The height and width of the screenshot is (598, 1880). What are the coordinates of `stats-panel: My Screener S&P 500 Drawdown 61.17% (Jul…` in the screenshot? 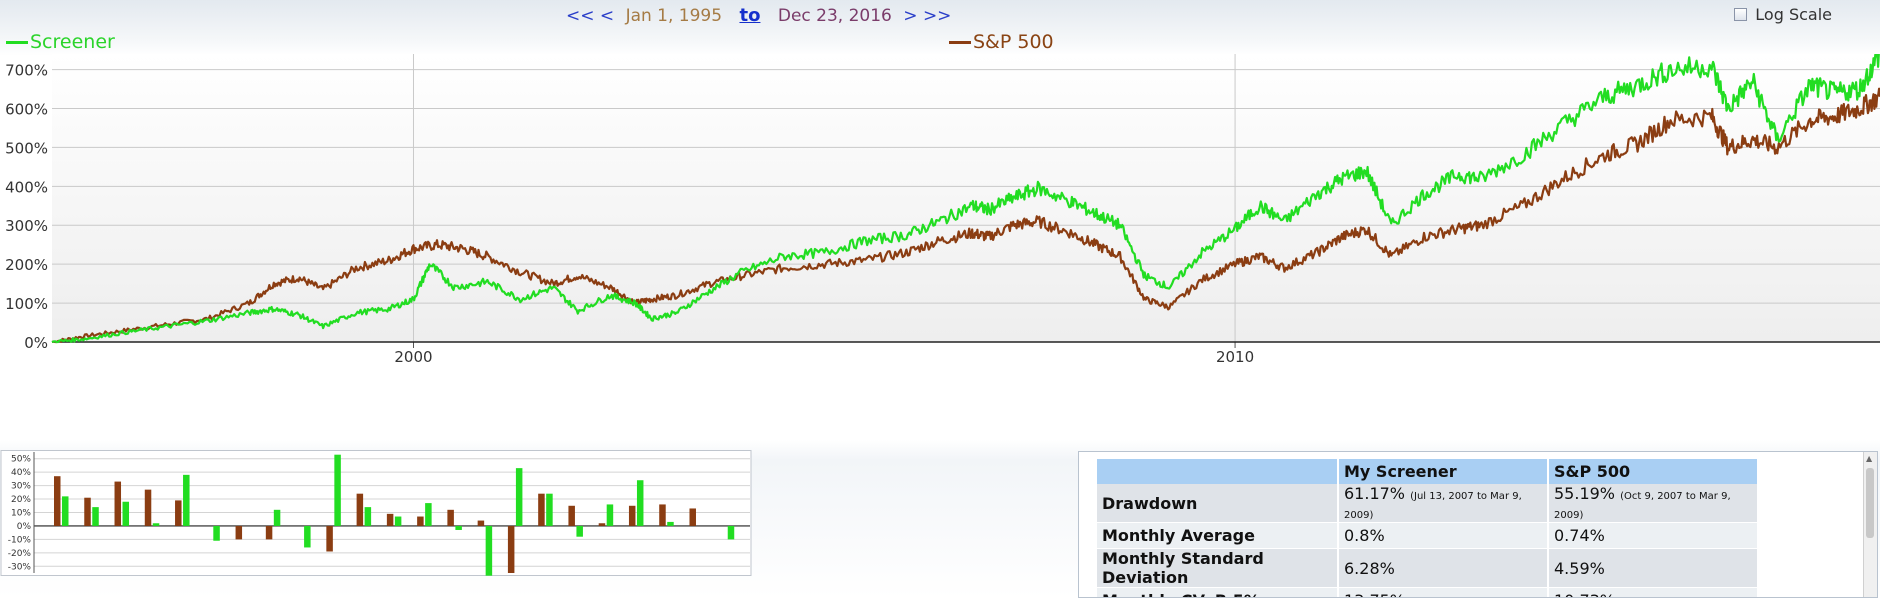 It's located at (1478, 524).